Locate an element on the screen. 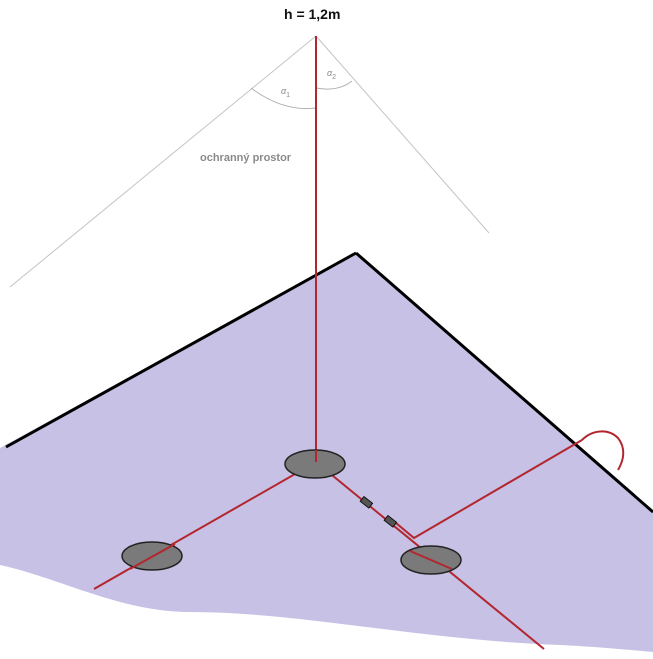  angle-1-symbol: α is located at coordinates (284, 91).